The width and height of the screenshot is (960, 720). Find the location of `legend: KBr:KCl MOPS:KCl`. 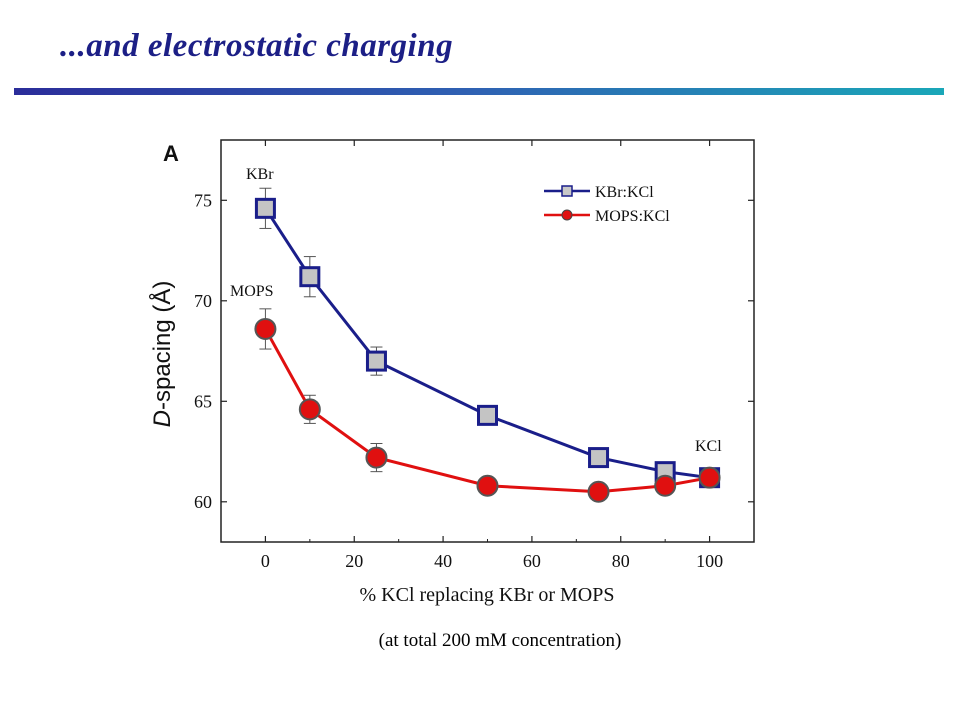

legend: KBr:KCl MOPS:KCl is located at coordinates (607, 204).